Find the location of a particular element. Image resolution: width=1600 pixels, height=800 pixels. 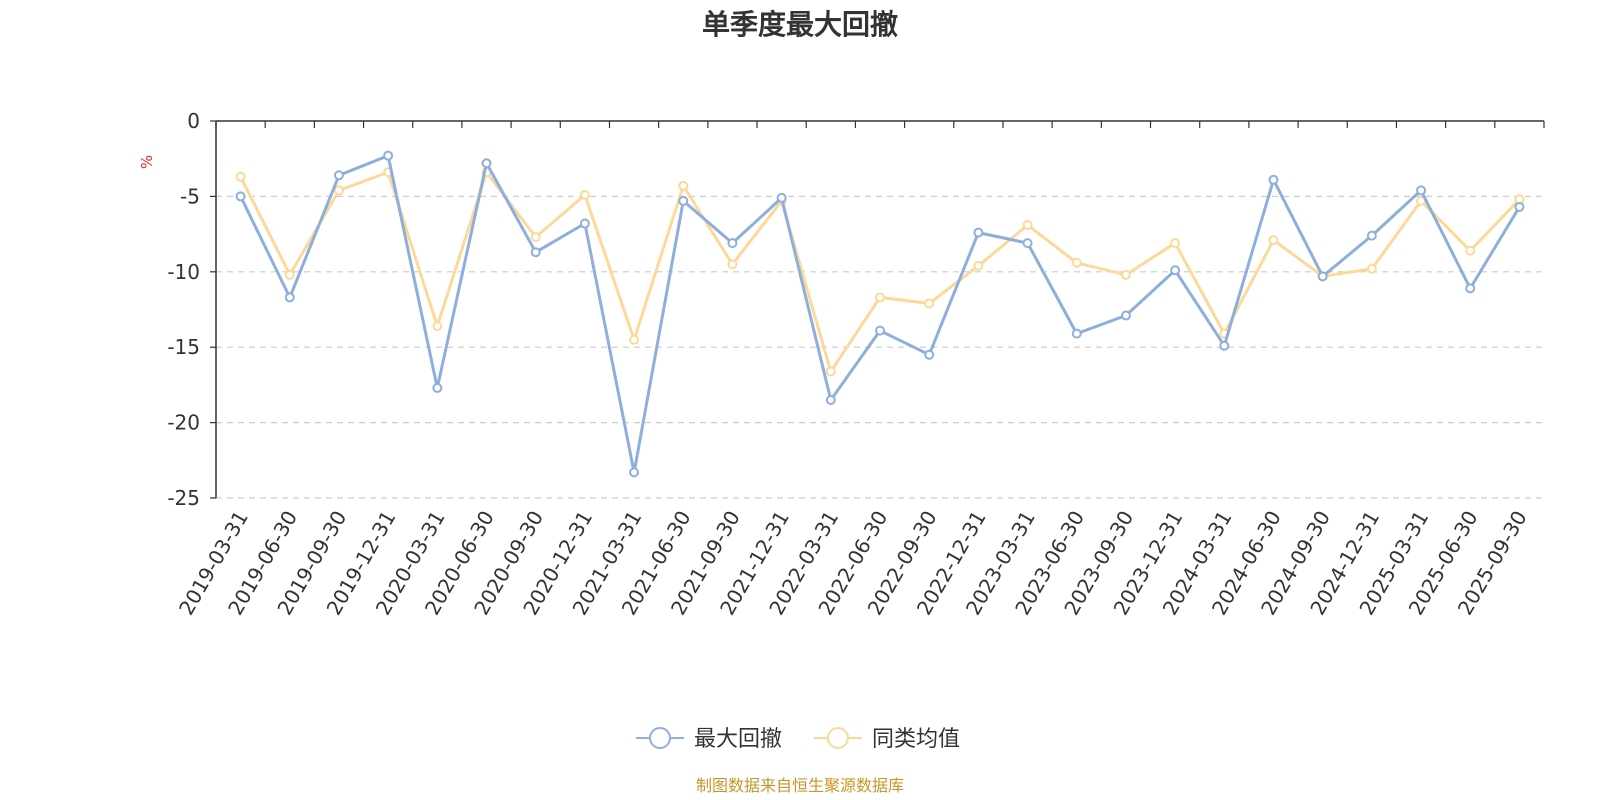

legend-item-peer-average: 同类均值 is located at coordinates (887, 739).